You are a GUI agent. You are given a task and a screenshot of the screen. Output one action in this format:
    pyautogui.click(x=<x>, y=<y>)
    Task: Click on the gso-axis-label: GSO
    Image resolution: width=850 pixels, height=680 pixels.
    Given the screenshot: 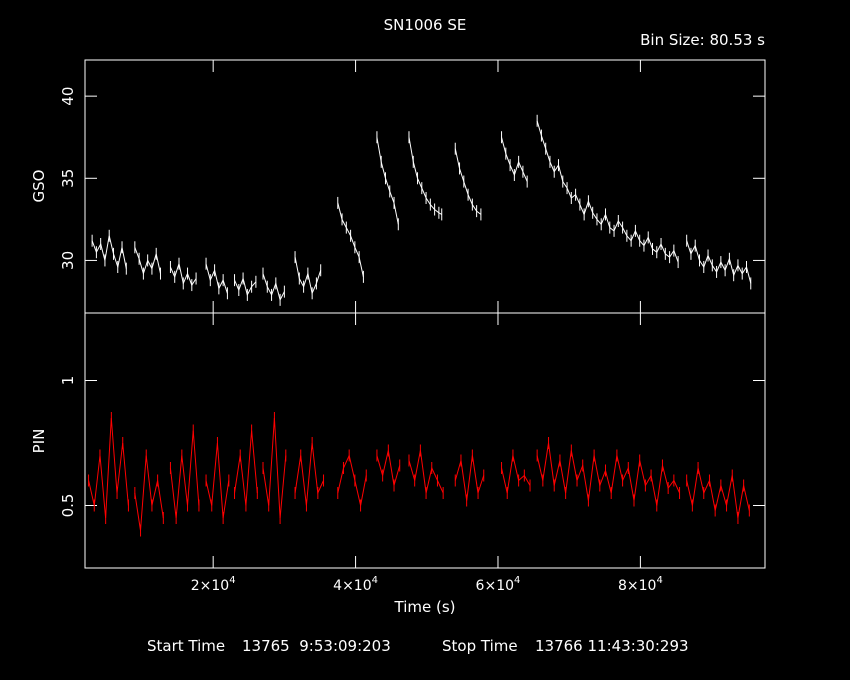 What is the action you would take?
    pyautogui.click(x=39, y=186)
    